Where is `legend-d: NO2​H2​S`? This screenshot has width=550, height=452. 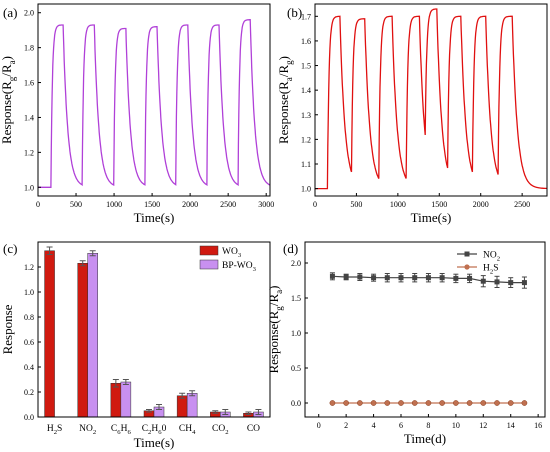
legend-d: NO2​H2​S is located at coordinates (478, 263).